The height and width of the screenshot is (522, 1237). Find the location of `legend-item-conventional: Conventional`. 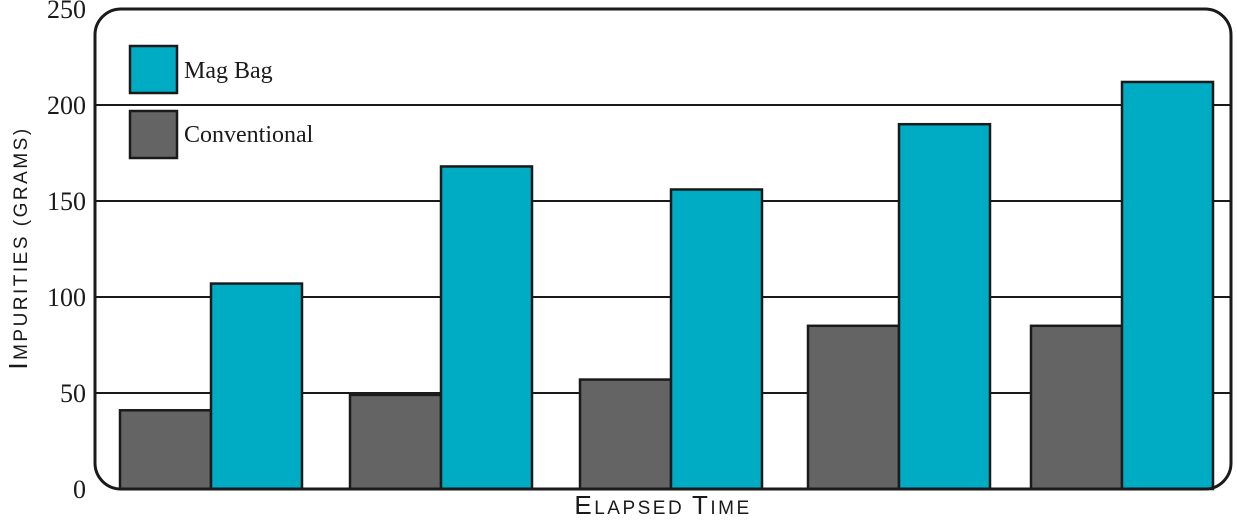

legend-item-conventional: Conventional is located at coordinates (221, 134).